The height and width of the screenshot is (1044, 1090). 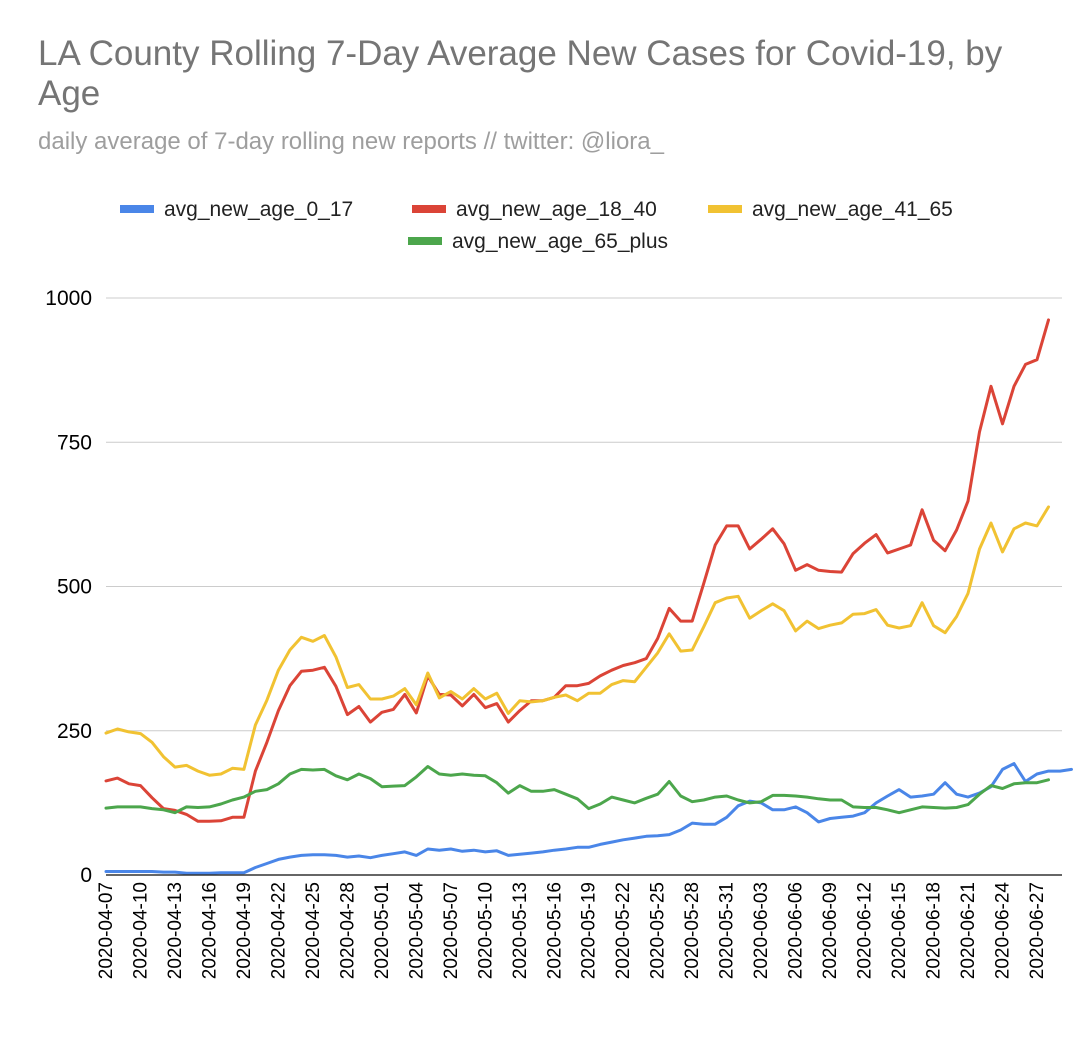 What do you see at coordinates (1037, 930) in the screenshot?
I see `x-tick-label: 2020-06-27` at bounding box center [1037, 930].